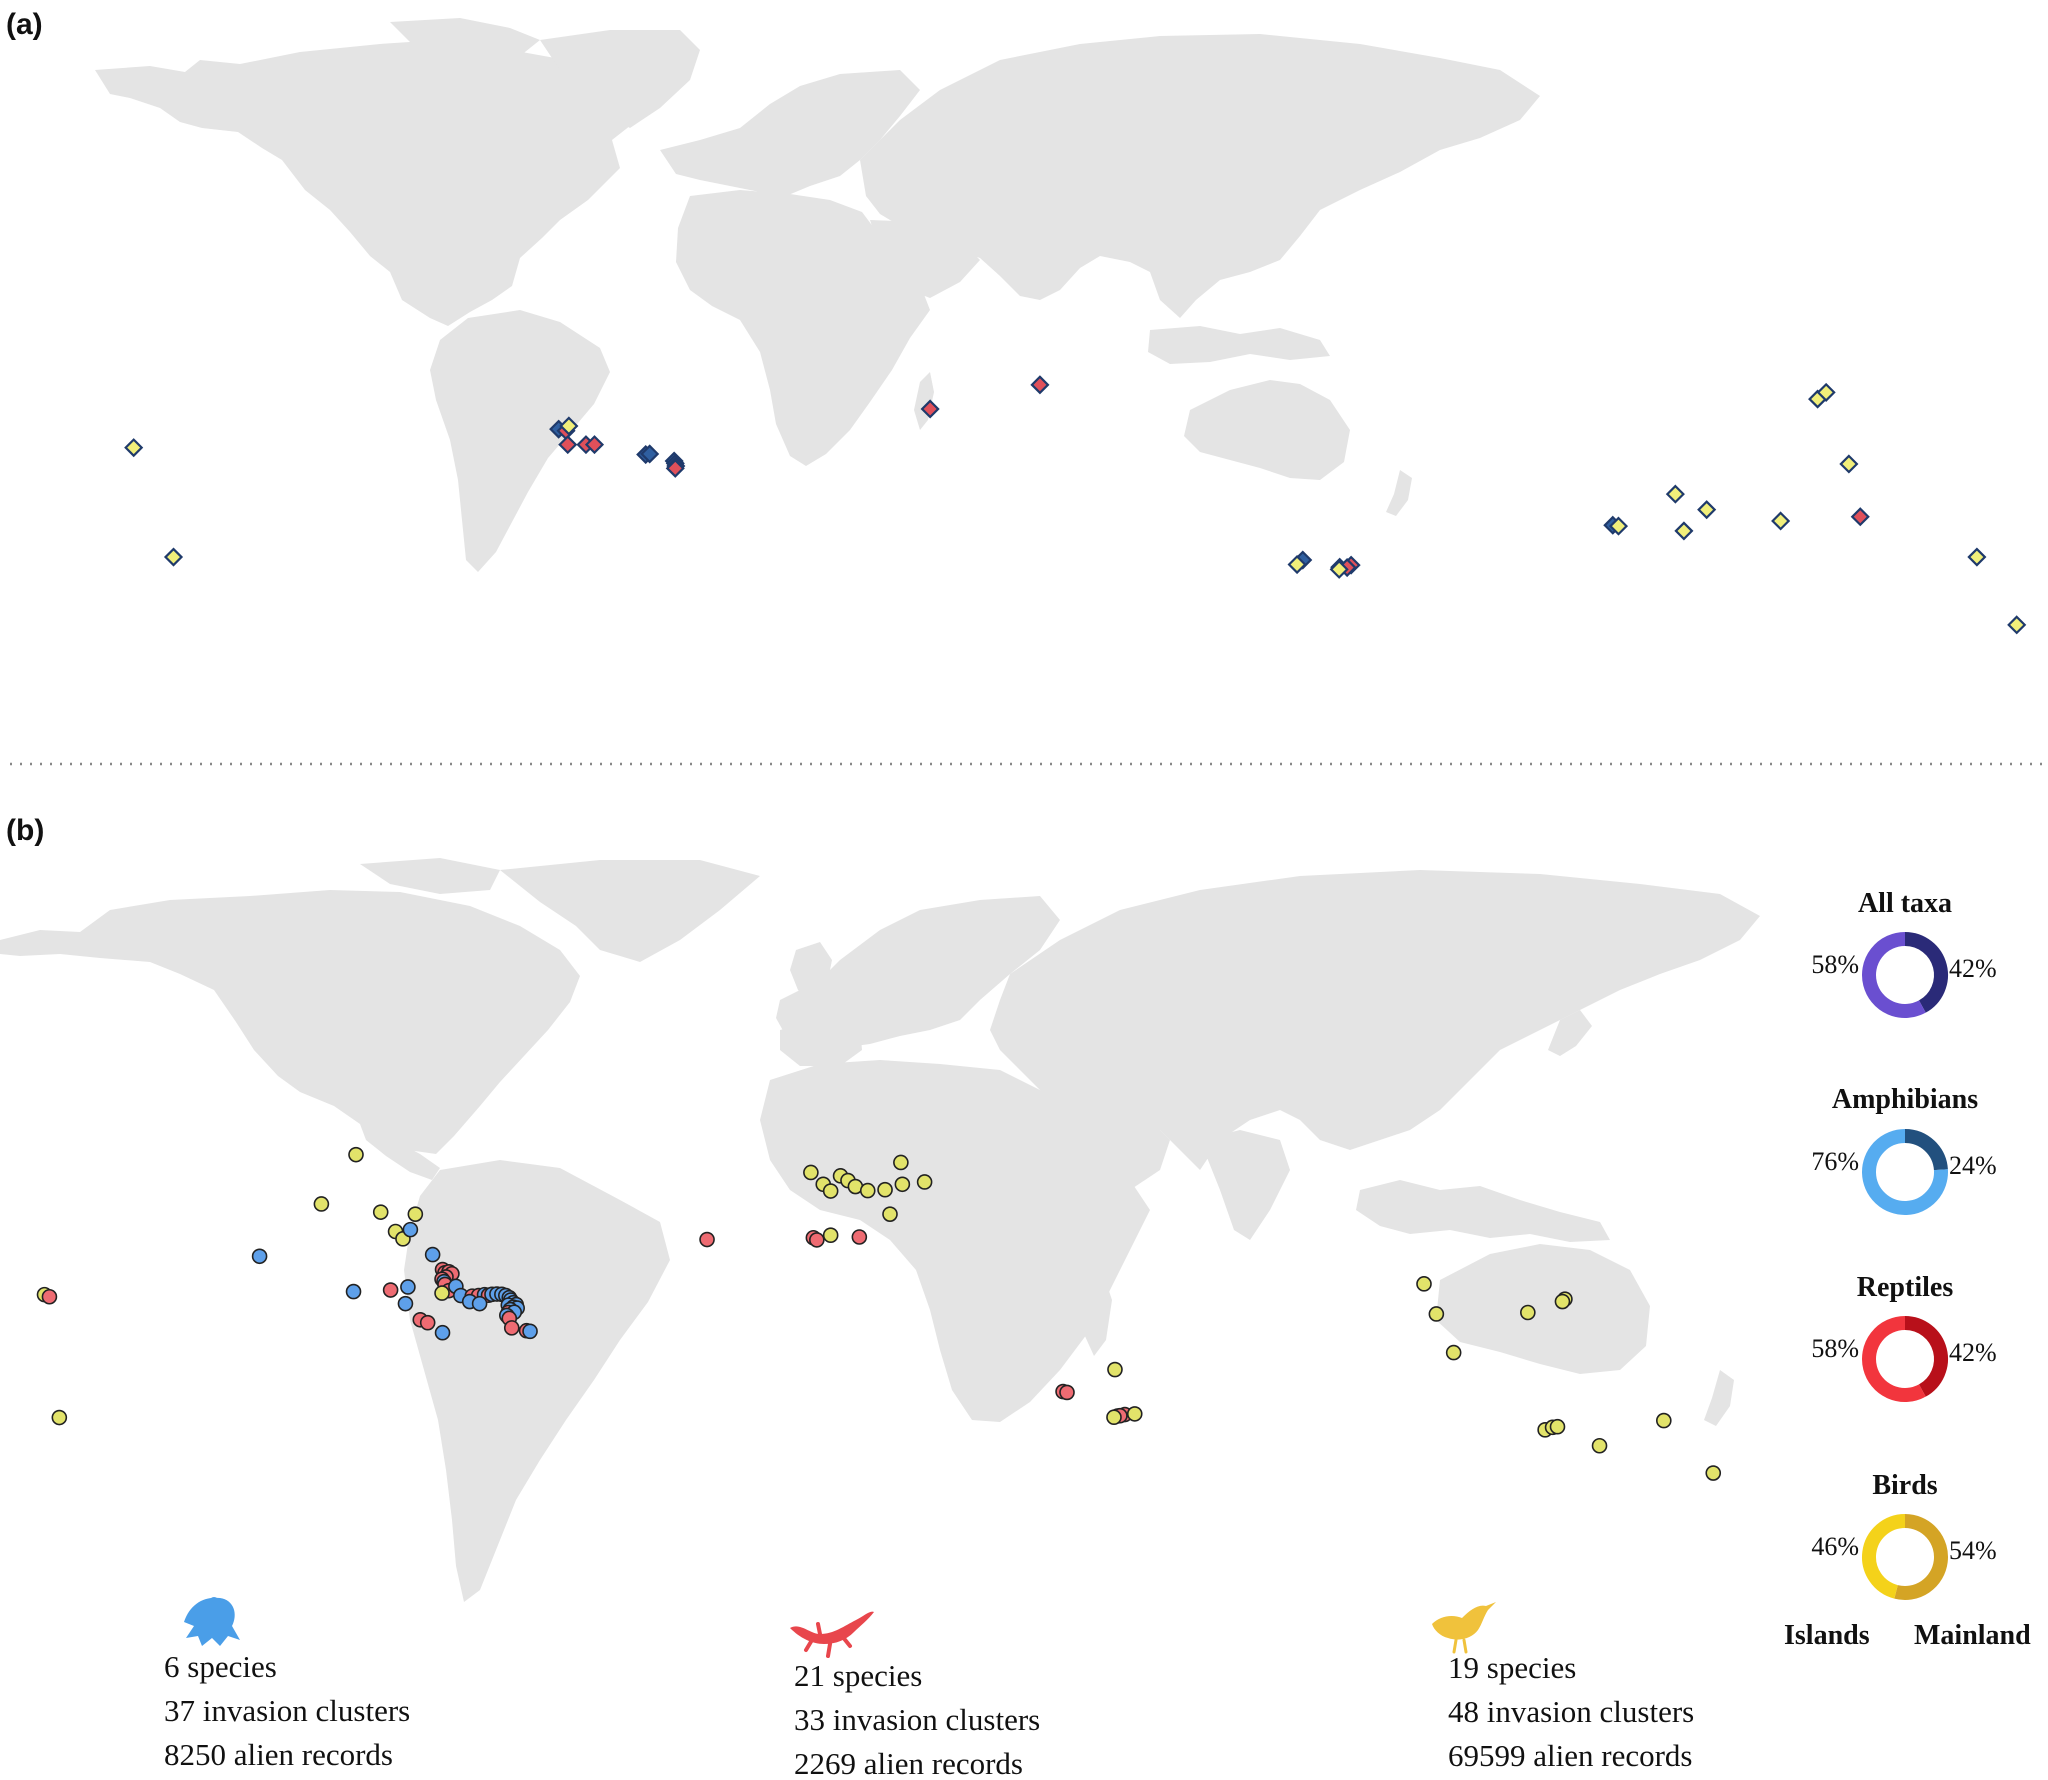 The image size is (2048, 1780). Describe the element at coordinates (1281, 186) in the screenshot. I see `japan-landmass` at that location.